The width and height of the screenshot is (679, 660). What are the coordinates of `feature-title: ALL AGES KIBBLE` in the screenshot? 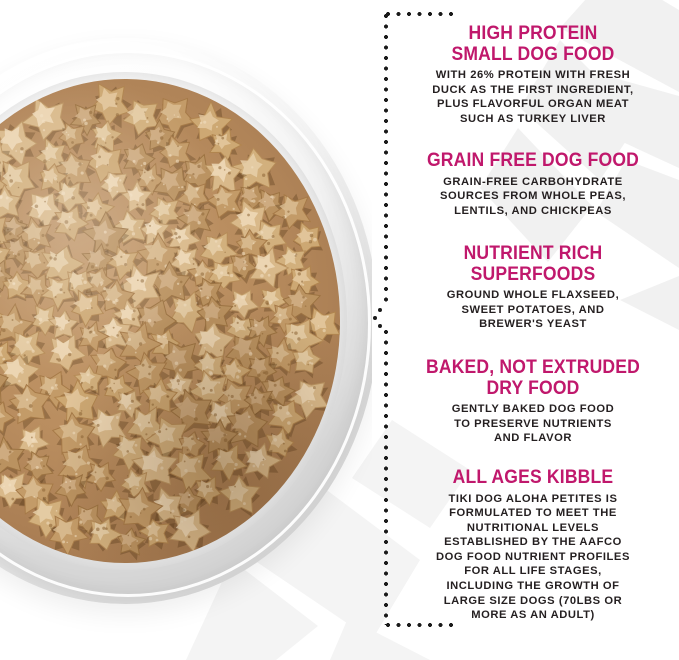 It's located at (533, 477).